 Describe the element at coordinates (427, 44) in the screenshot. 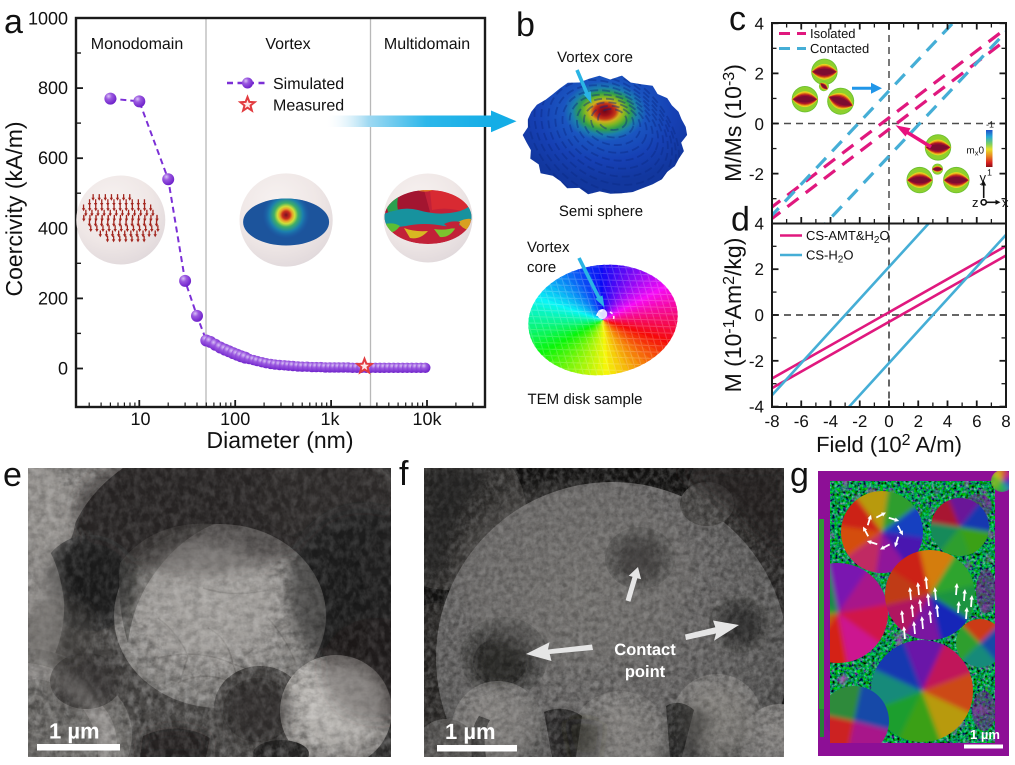

I see `svg-text: Multidomain` at that location.